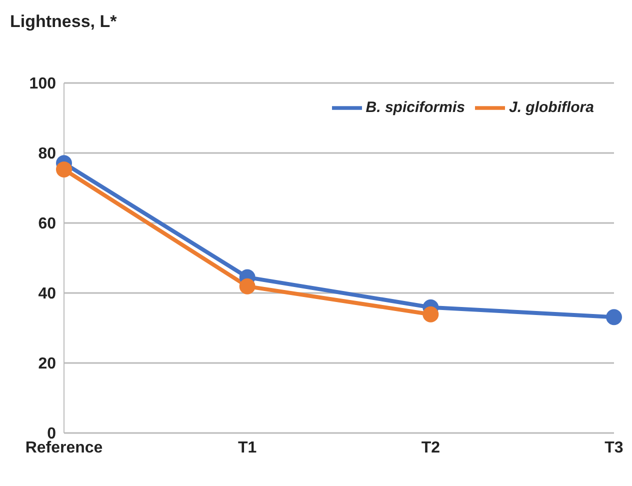 Image resolution: width=632 pixels, height=486 pixels. What do you see at coordinates (614, 447) in the screenshot?
I see `x-tick-label: T3` at bounding box center [614, 447].